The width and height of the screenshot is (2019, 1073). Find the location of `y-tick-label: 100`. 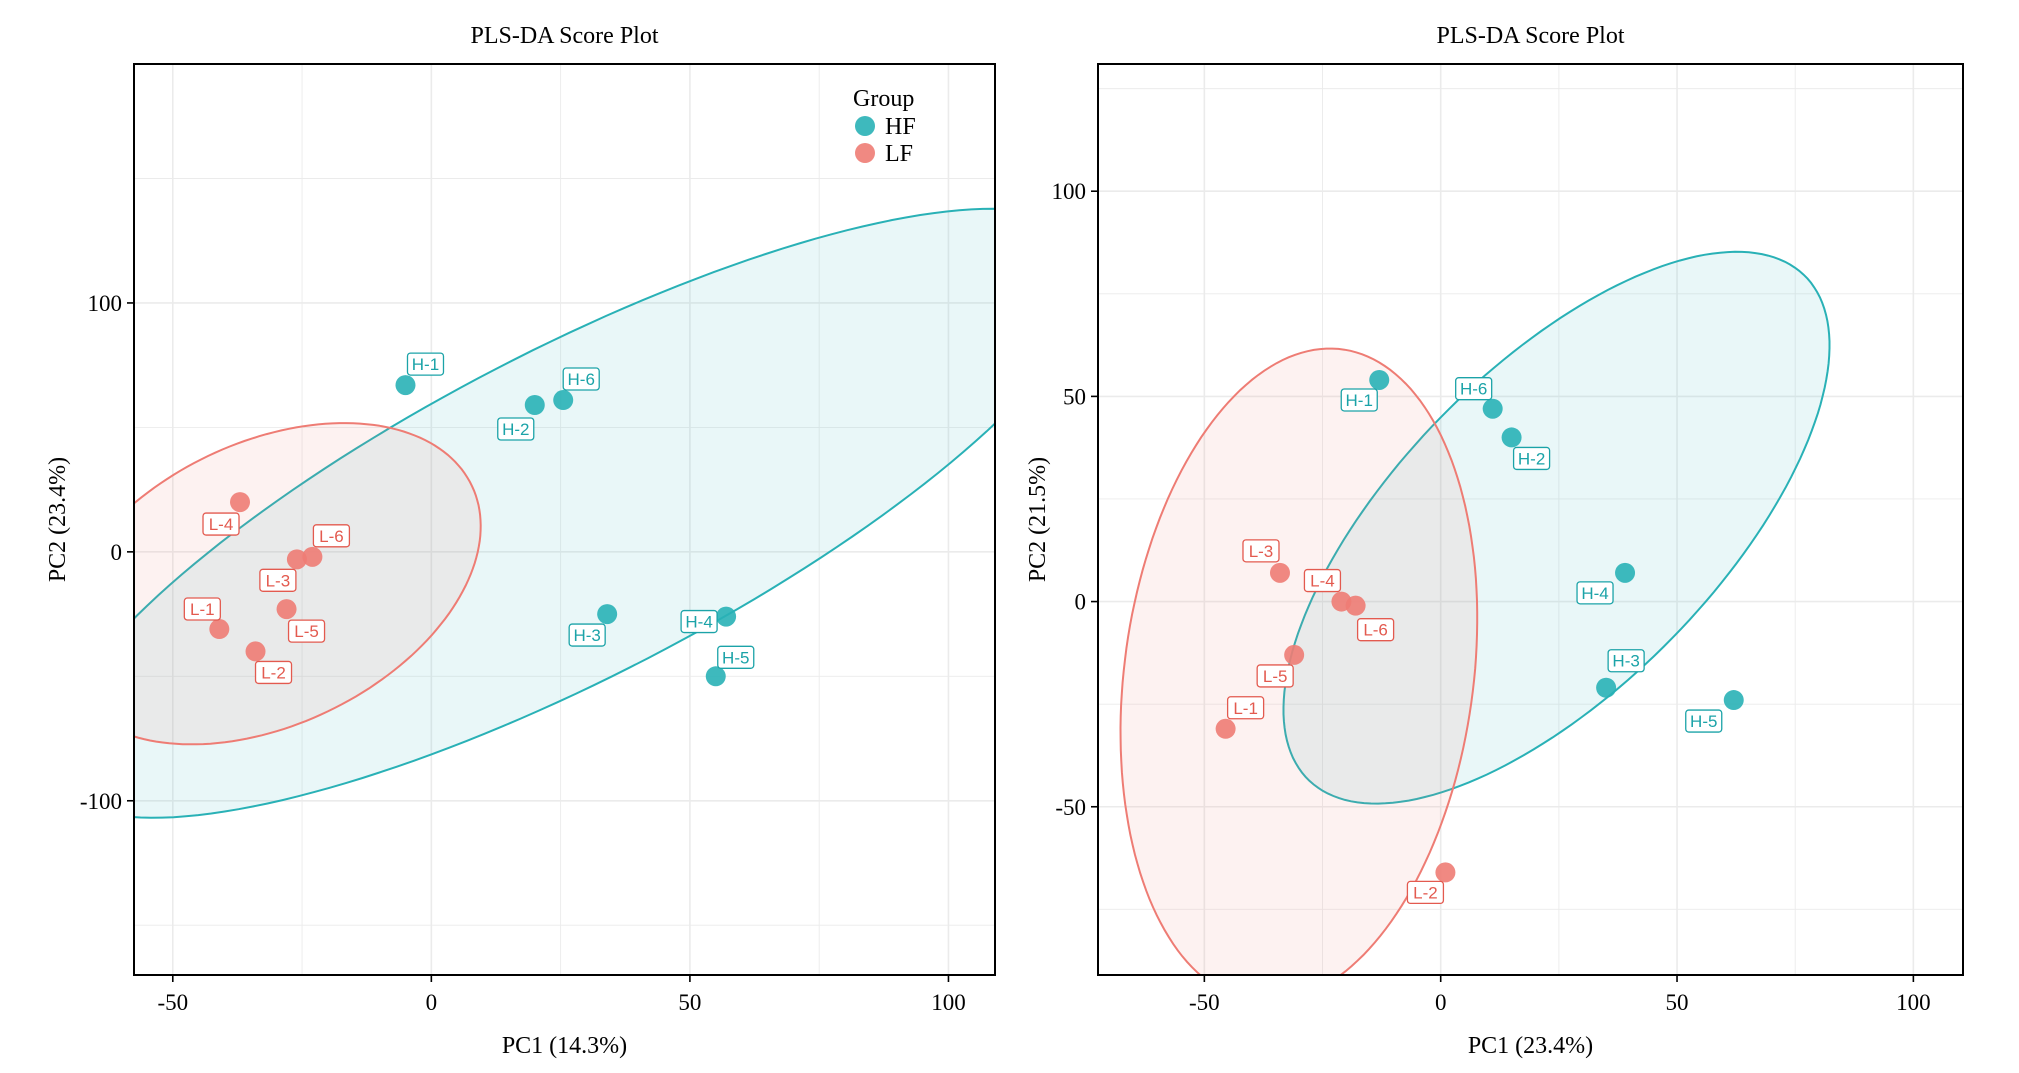

y-tick-label: 100 is located at coordinates (105, 303).